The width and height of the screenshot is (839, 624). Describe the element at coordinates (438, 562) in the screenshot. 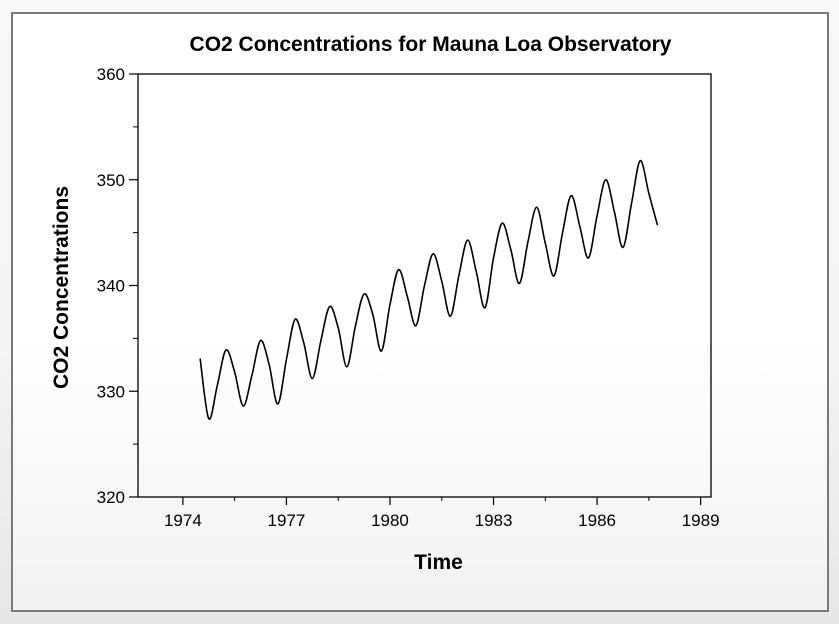

I see `x-axis-title: Time` at that location.